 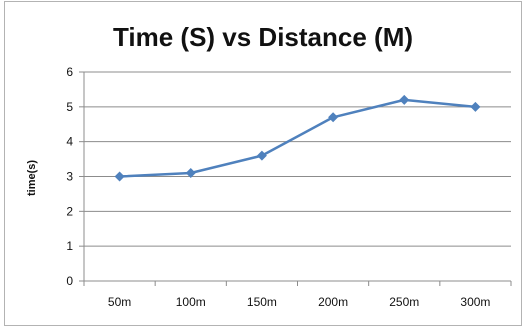 What do you see at coordinates (69, 246) in the screenshot?
I see `y-tick-label: 1` at bounding box center [69, 246].